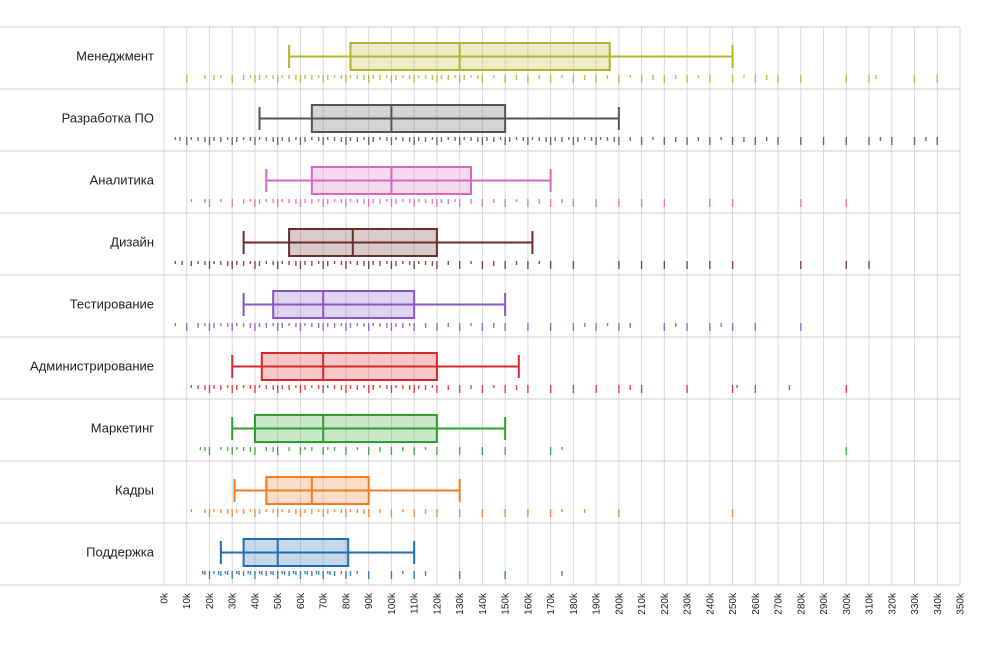 This screenshot has width=1000, height=654. I want to click on category-label: Аналитика, so click(122, 180).